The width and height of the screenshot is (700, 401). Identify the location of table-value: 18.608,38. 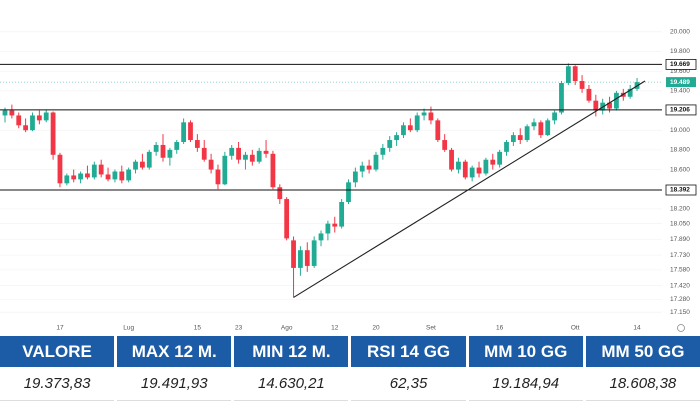
(642, 384).